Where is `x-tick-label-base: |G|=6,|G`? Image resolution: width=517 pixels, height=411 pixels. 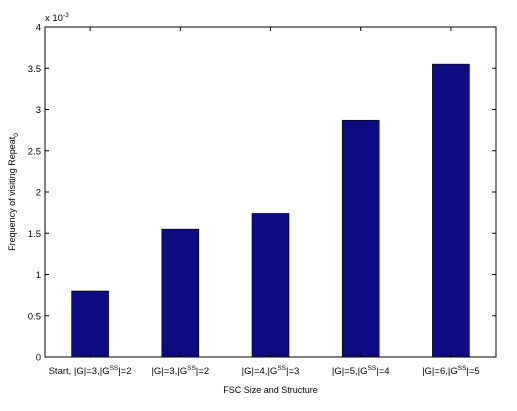
x-tick-label-base: |G|=6,|G is located at coordinates (440, 371).